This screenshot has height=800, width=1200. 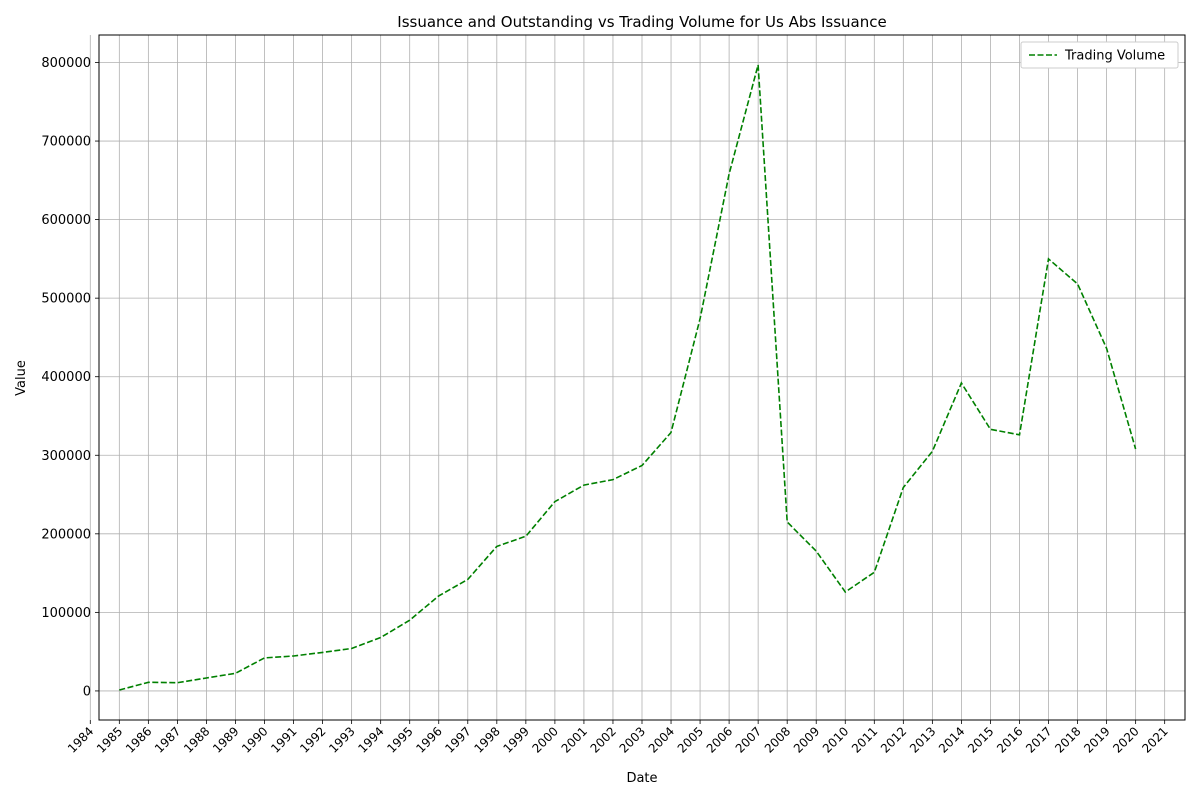 What do you see at coordinates (641, 778) in the screenshot?
I see `x-axis-label: Date` at bounding box center [641, 778].